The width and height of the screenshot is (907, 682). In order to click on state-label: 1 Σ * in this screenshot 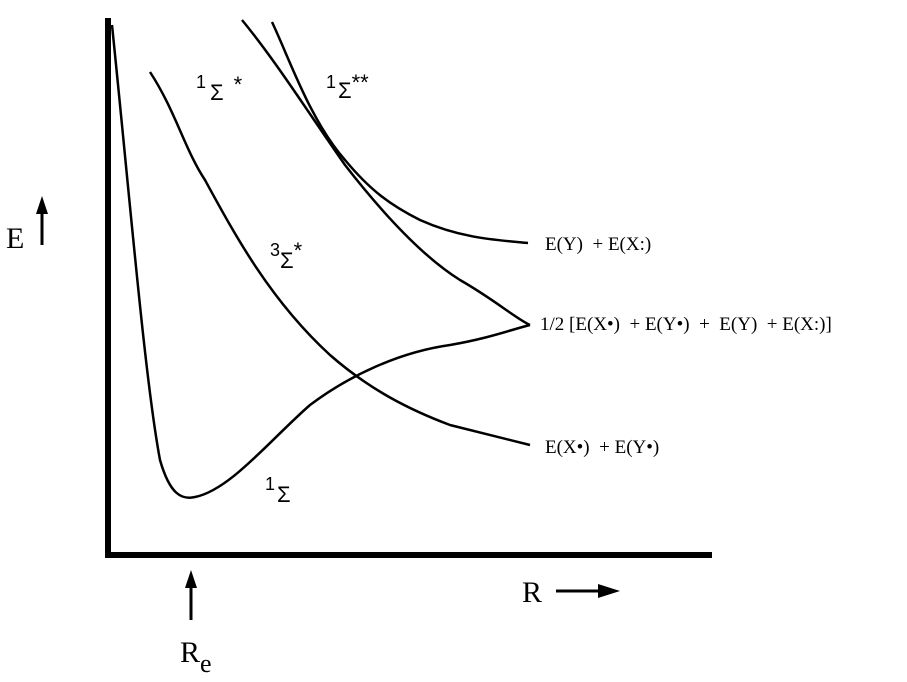, I will do `click(219, 88)`.